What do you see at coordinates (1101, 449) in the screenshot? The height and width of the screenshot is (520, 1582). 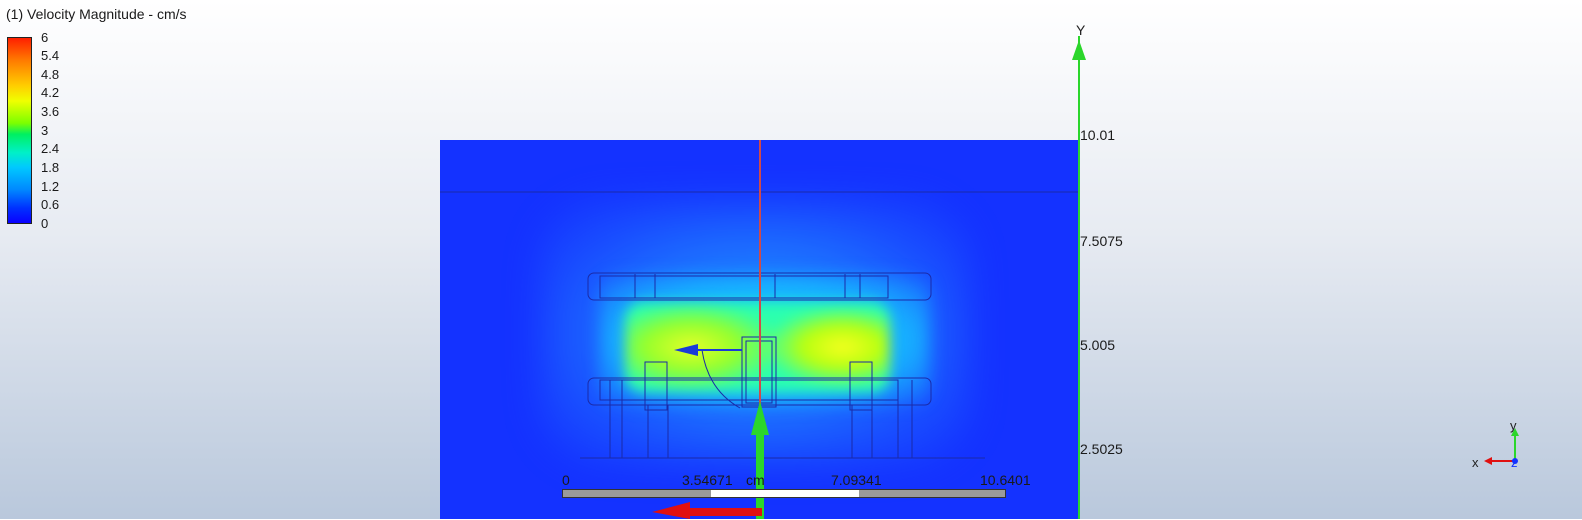 I see `y-axis-tick: 2.5025` at bounding box center [1101, 449].